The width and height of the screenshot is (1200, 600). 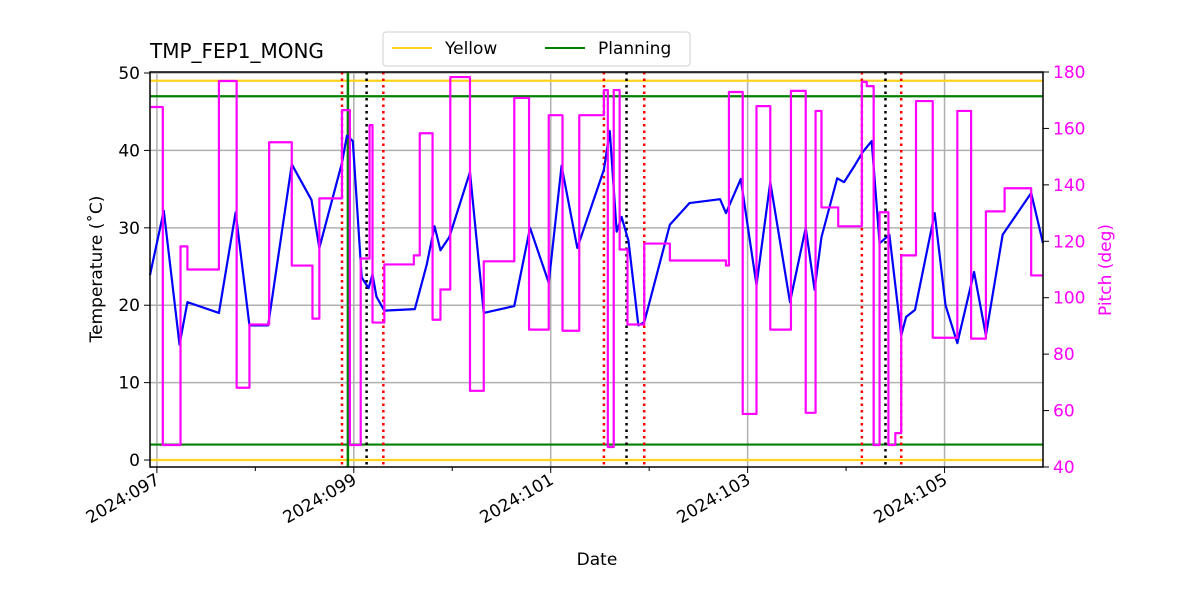 I want to click on y2-tick-label: 40, so click(x=1064, y=468).